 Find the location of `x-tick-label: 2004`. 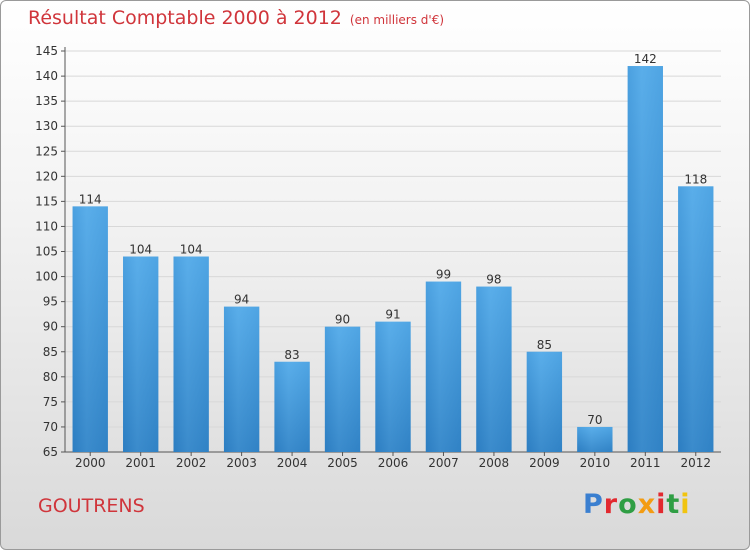

x-tick-label: 2004 is located at coordinates (292, 463).